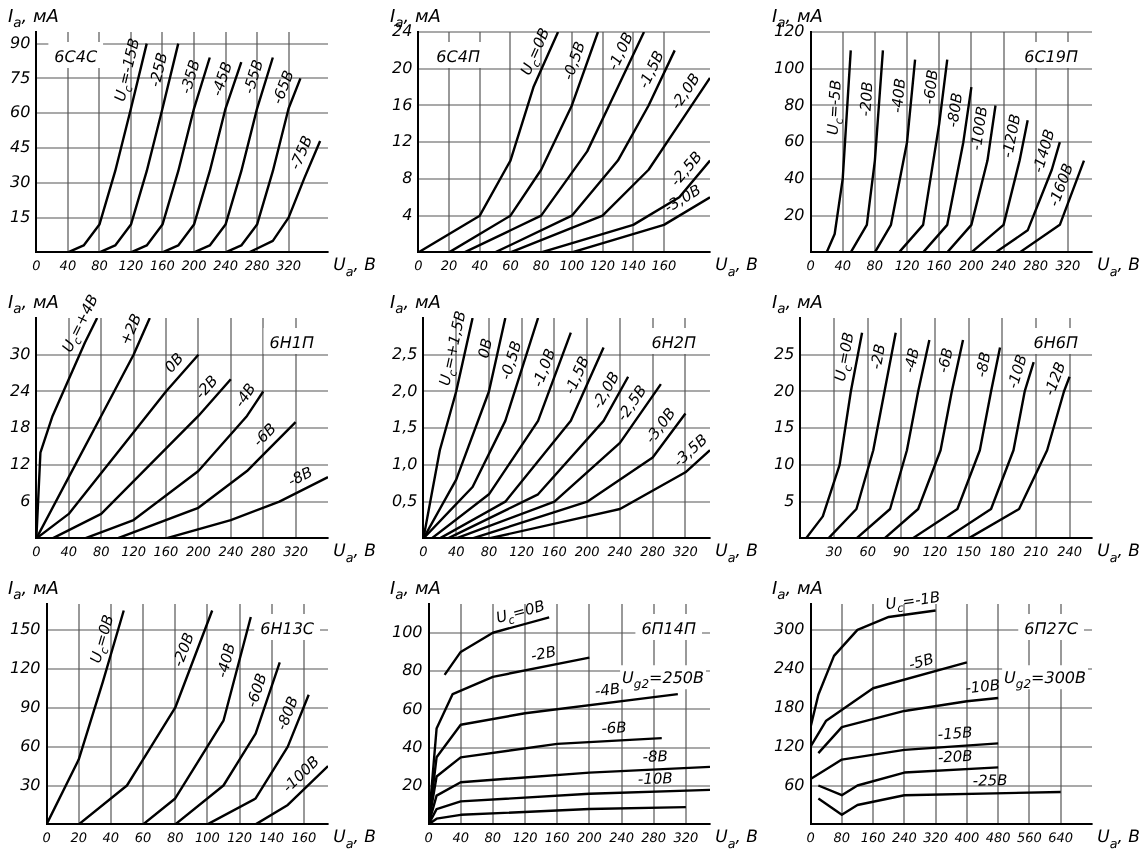  Describe the element at coordinates (20, 147) in the screenshot. I see `y-tick-label: 45` at that location.